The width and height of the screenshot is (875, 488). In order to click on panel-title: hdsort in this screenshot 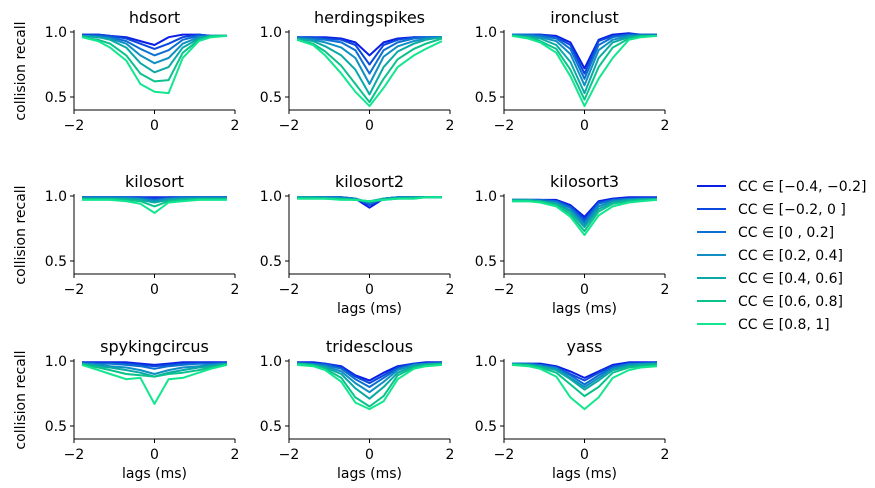, I will do `click(154, 17)`.